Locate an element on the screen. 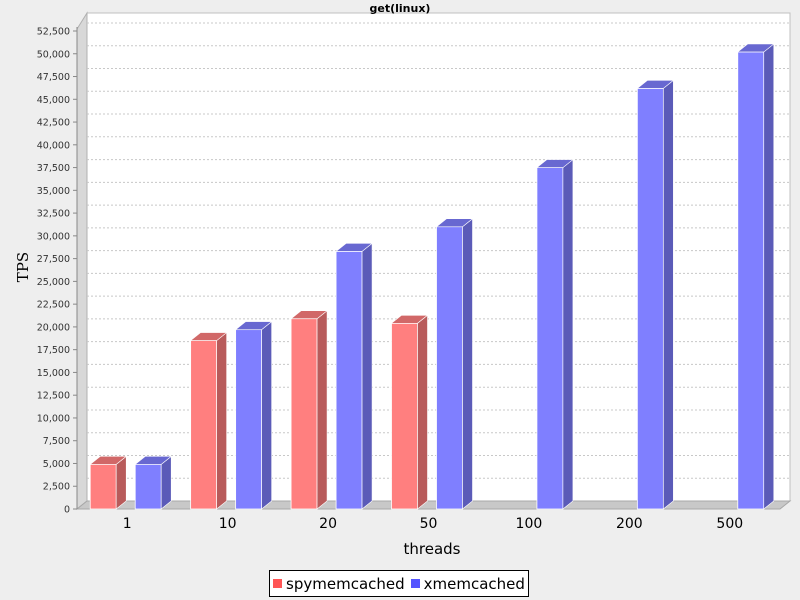 This screenshot has width=800, height=600. legend-item-xmemcached: xmemcached is located at coordinates (467, 583).